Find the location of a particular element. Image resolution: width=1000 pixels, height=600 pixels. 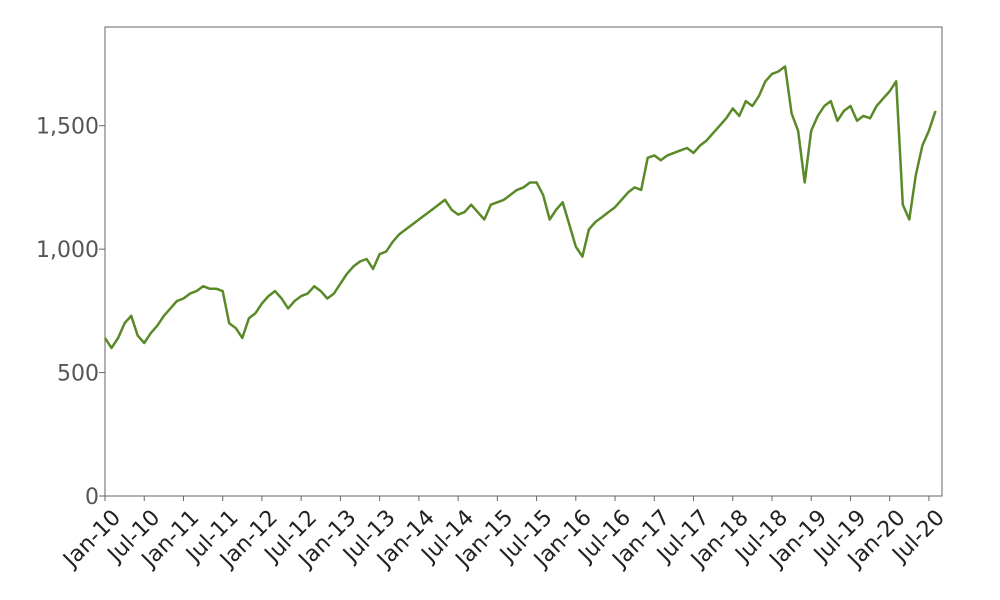

y-tick-label: 1,500 is located at coordinates (67, 127).